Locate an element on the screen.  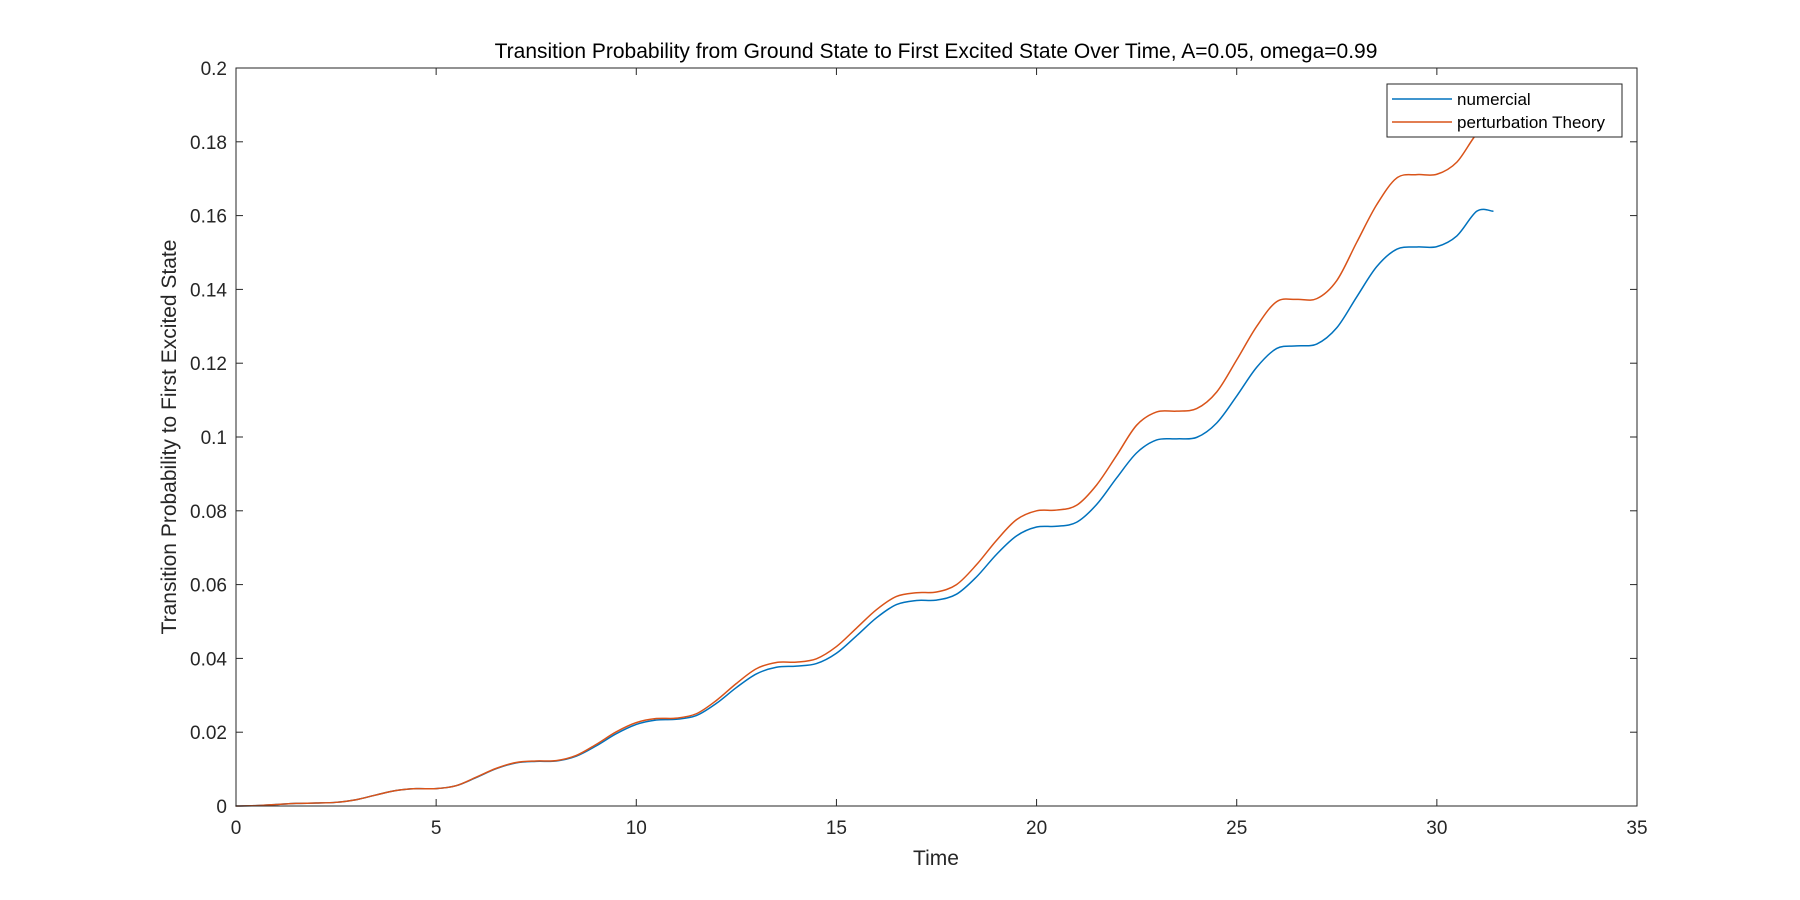
legend-box is located at coordinates (1504, 110).